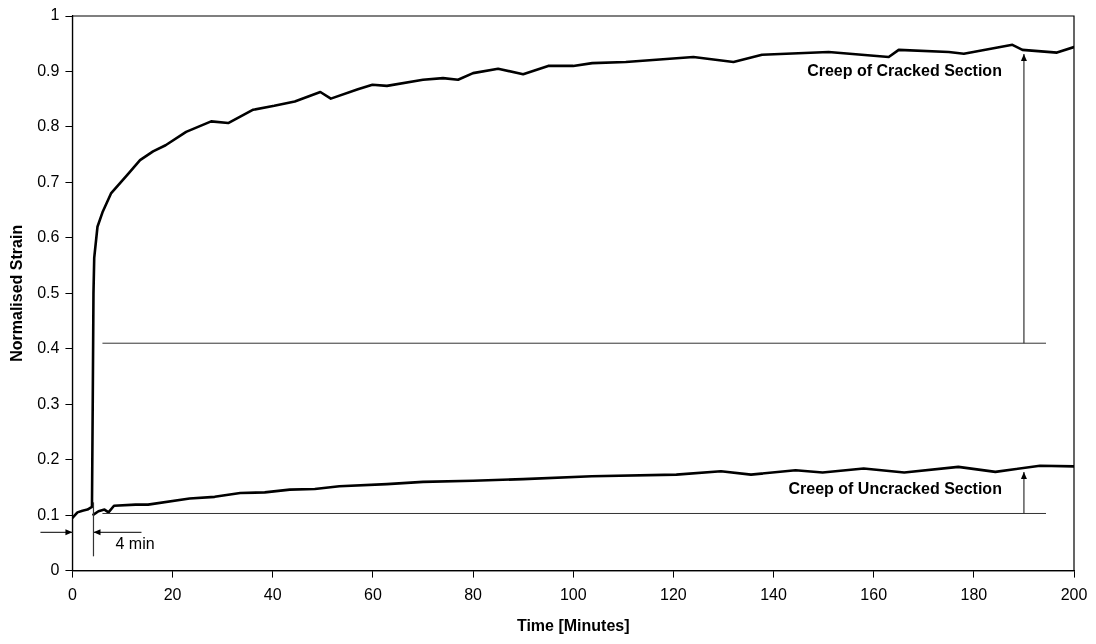 The height and width of the screenshot is (644, 1096). Describe the element at coordinates (473, 594) in the screenshot. I see `x-tick-label: 80` at that location.